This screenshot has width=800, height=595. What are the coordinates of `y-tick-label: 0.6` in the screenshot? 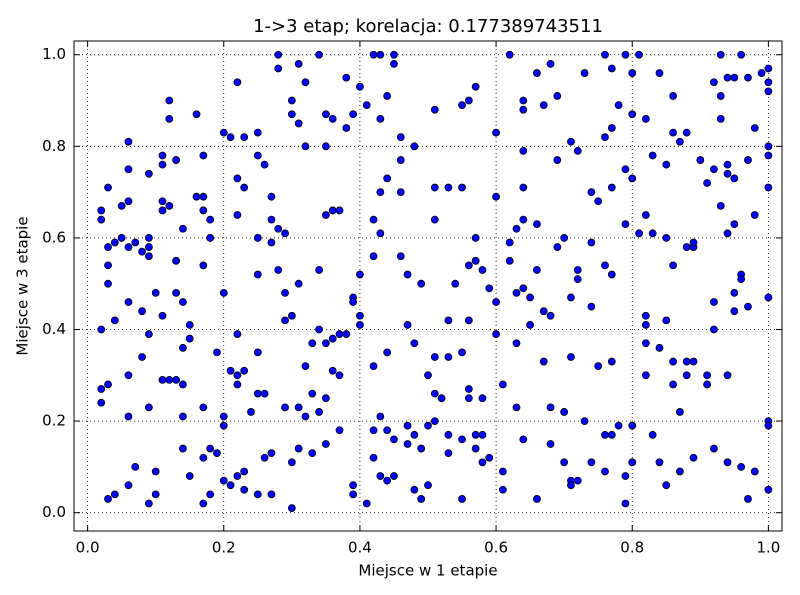 It's located at (54, 237).